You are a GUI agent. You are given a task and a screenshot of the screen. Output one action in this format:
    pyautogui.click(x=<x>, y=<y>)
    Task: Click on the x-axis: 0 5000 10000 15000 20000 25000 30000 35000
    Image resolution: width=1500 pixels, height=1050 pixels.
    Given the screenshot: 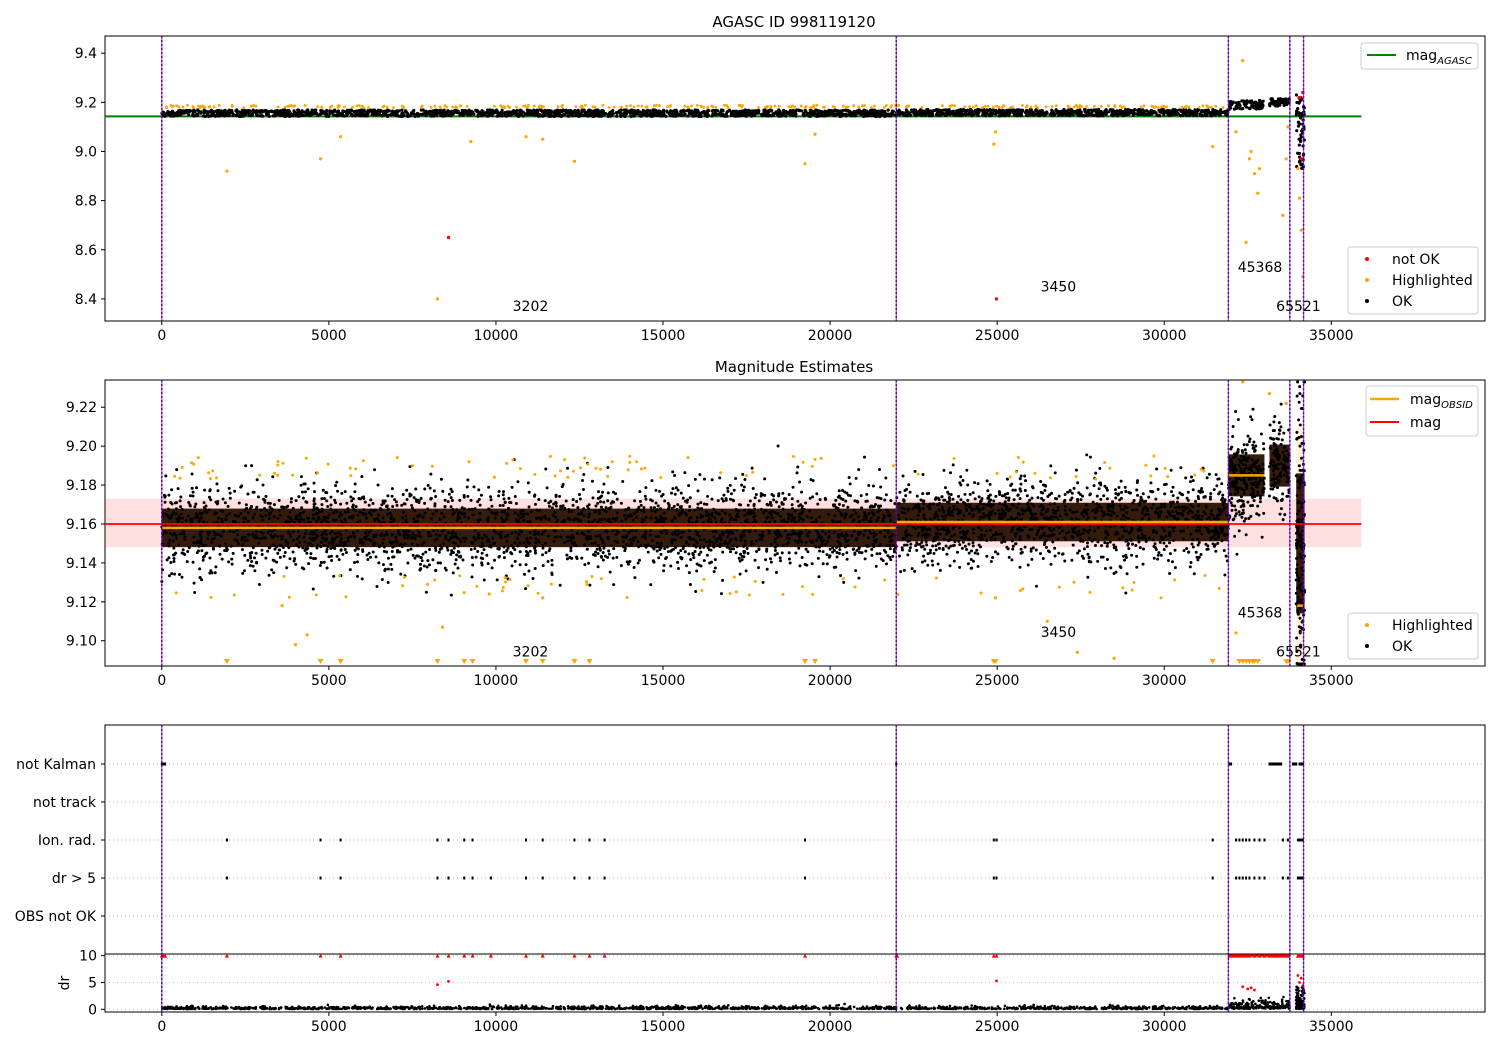 What is the action you would take?
    pyautogui.click(x=755, y=332)
    